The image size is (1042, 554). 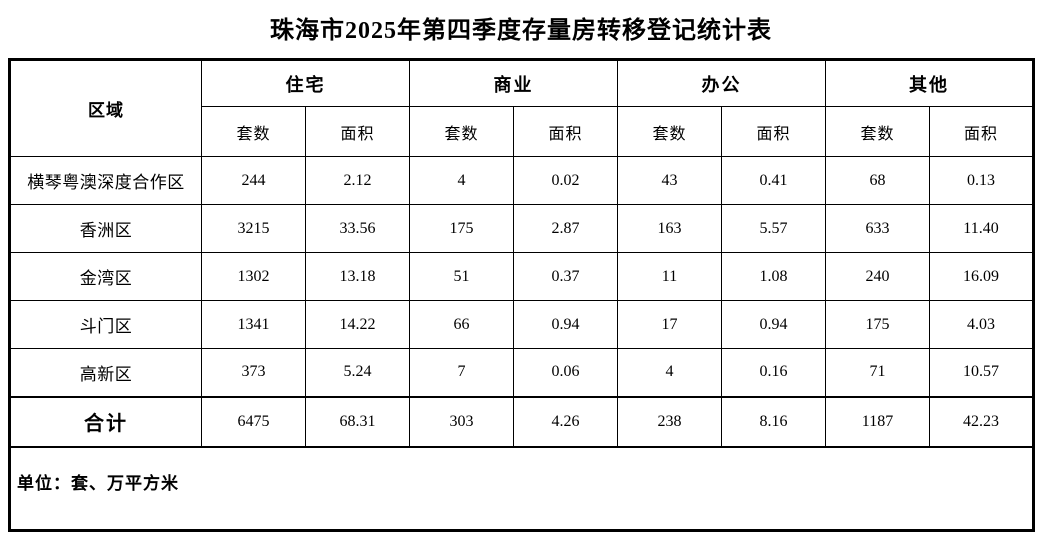 I want to click on table-row: 高新区 373 5.24 7 0.06 4 0.16 71 10.57, so click(x=521, y=372).